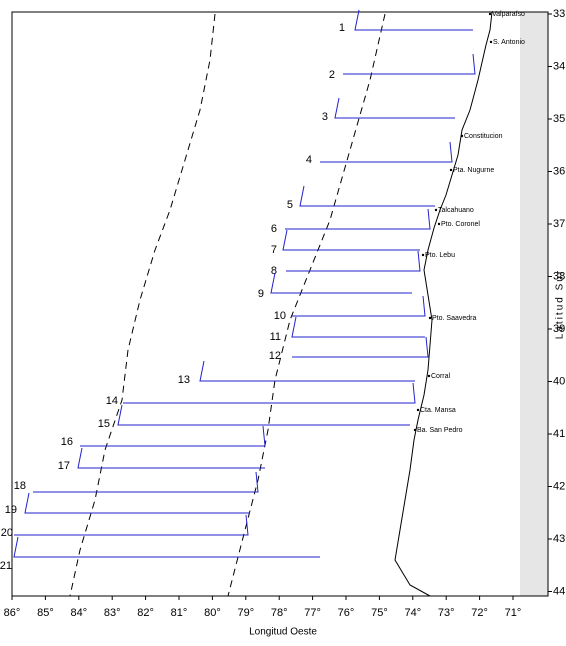 The width and height of the screenshot is (566, 646). Describe the element at coordinates (559, 171) in the screenshot. I see `y-tick-label: 36°` at that location.